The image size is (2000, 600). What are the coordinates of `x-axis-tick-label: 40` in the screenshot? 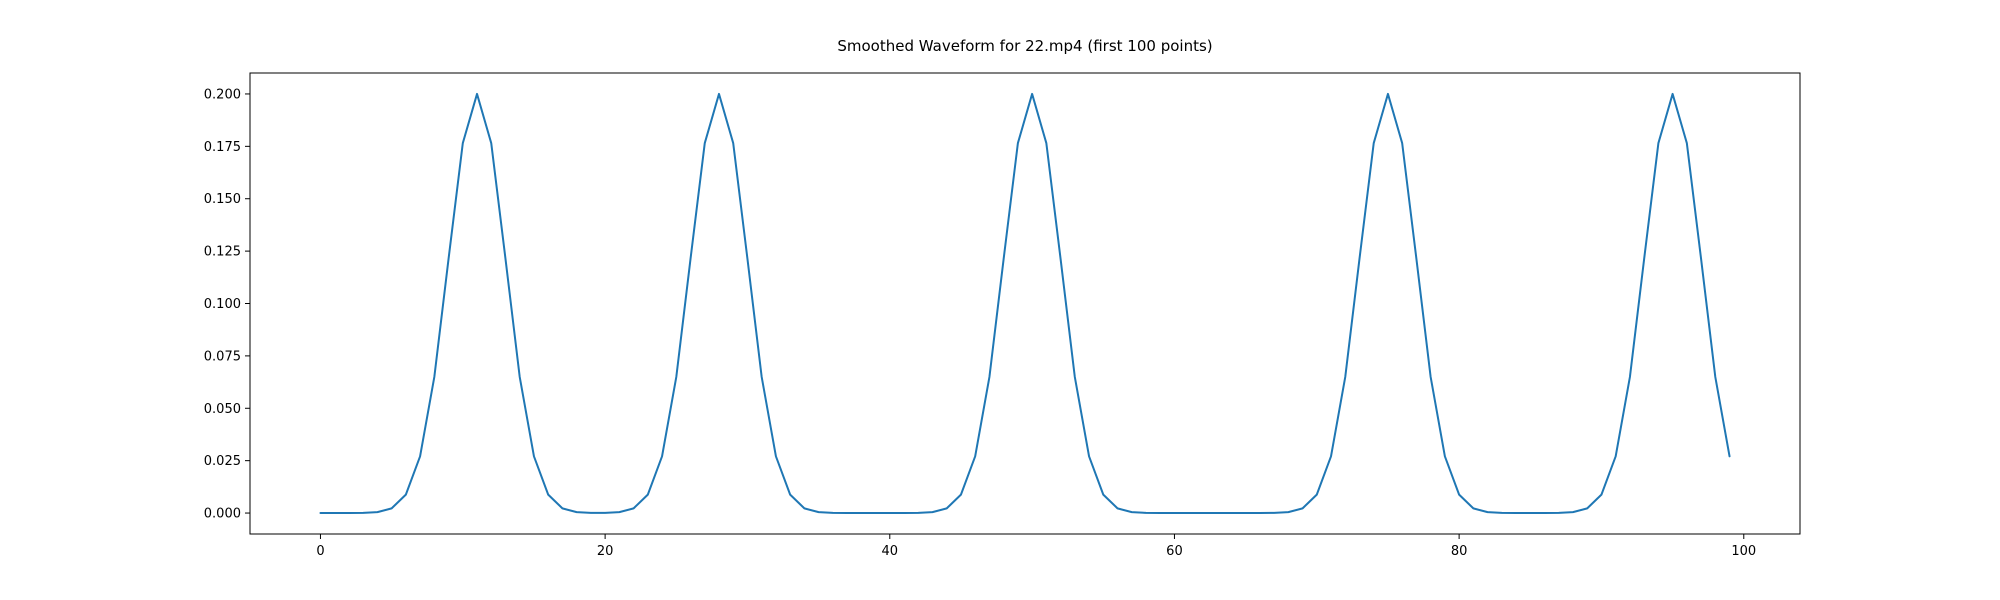 It's located at (890, 551).